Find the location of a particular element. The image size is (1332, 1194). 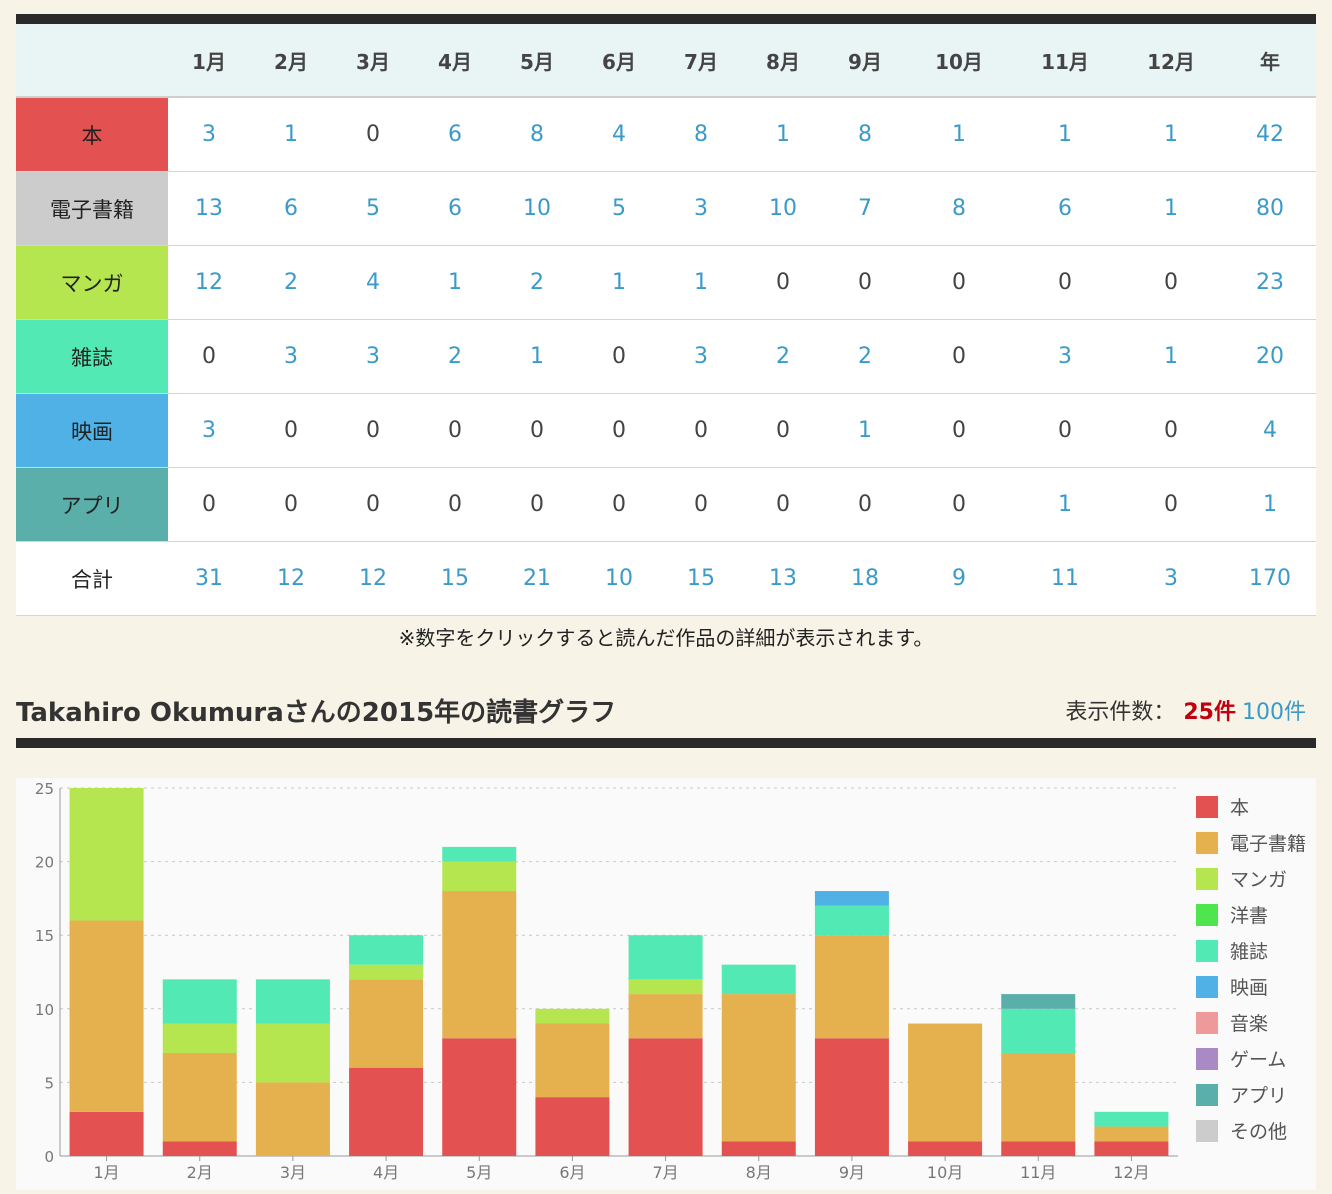

category-label: 雑誌 is located at coordinates (92, 356).